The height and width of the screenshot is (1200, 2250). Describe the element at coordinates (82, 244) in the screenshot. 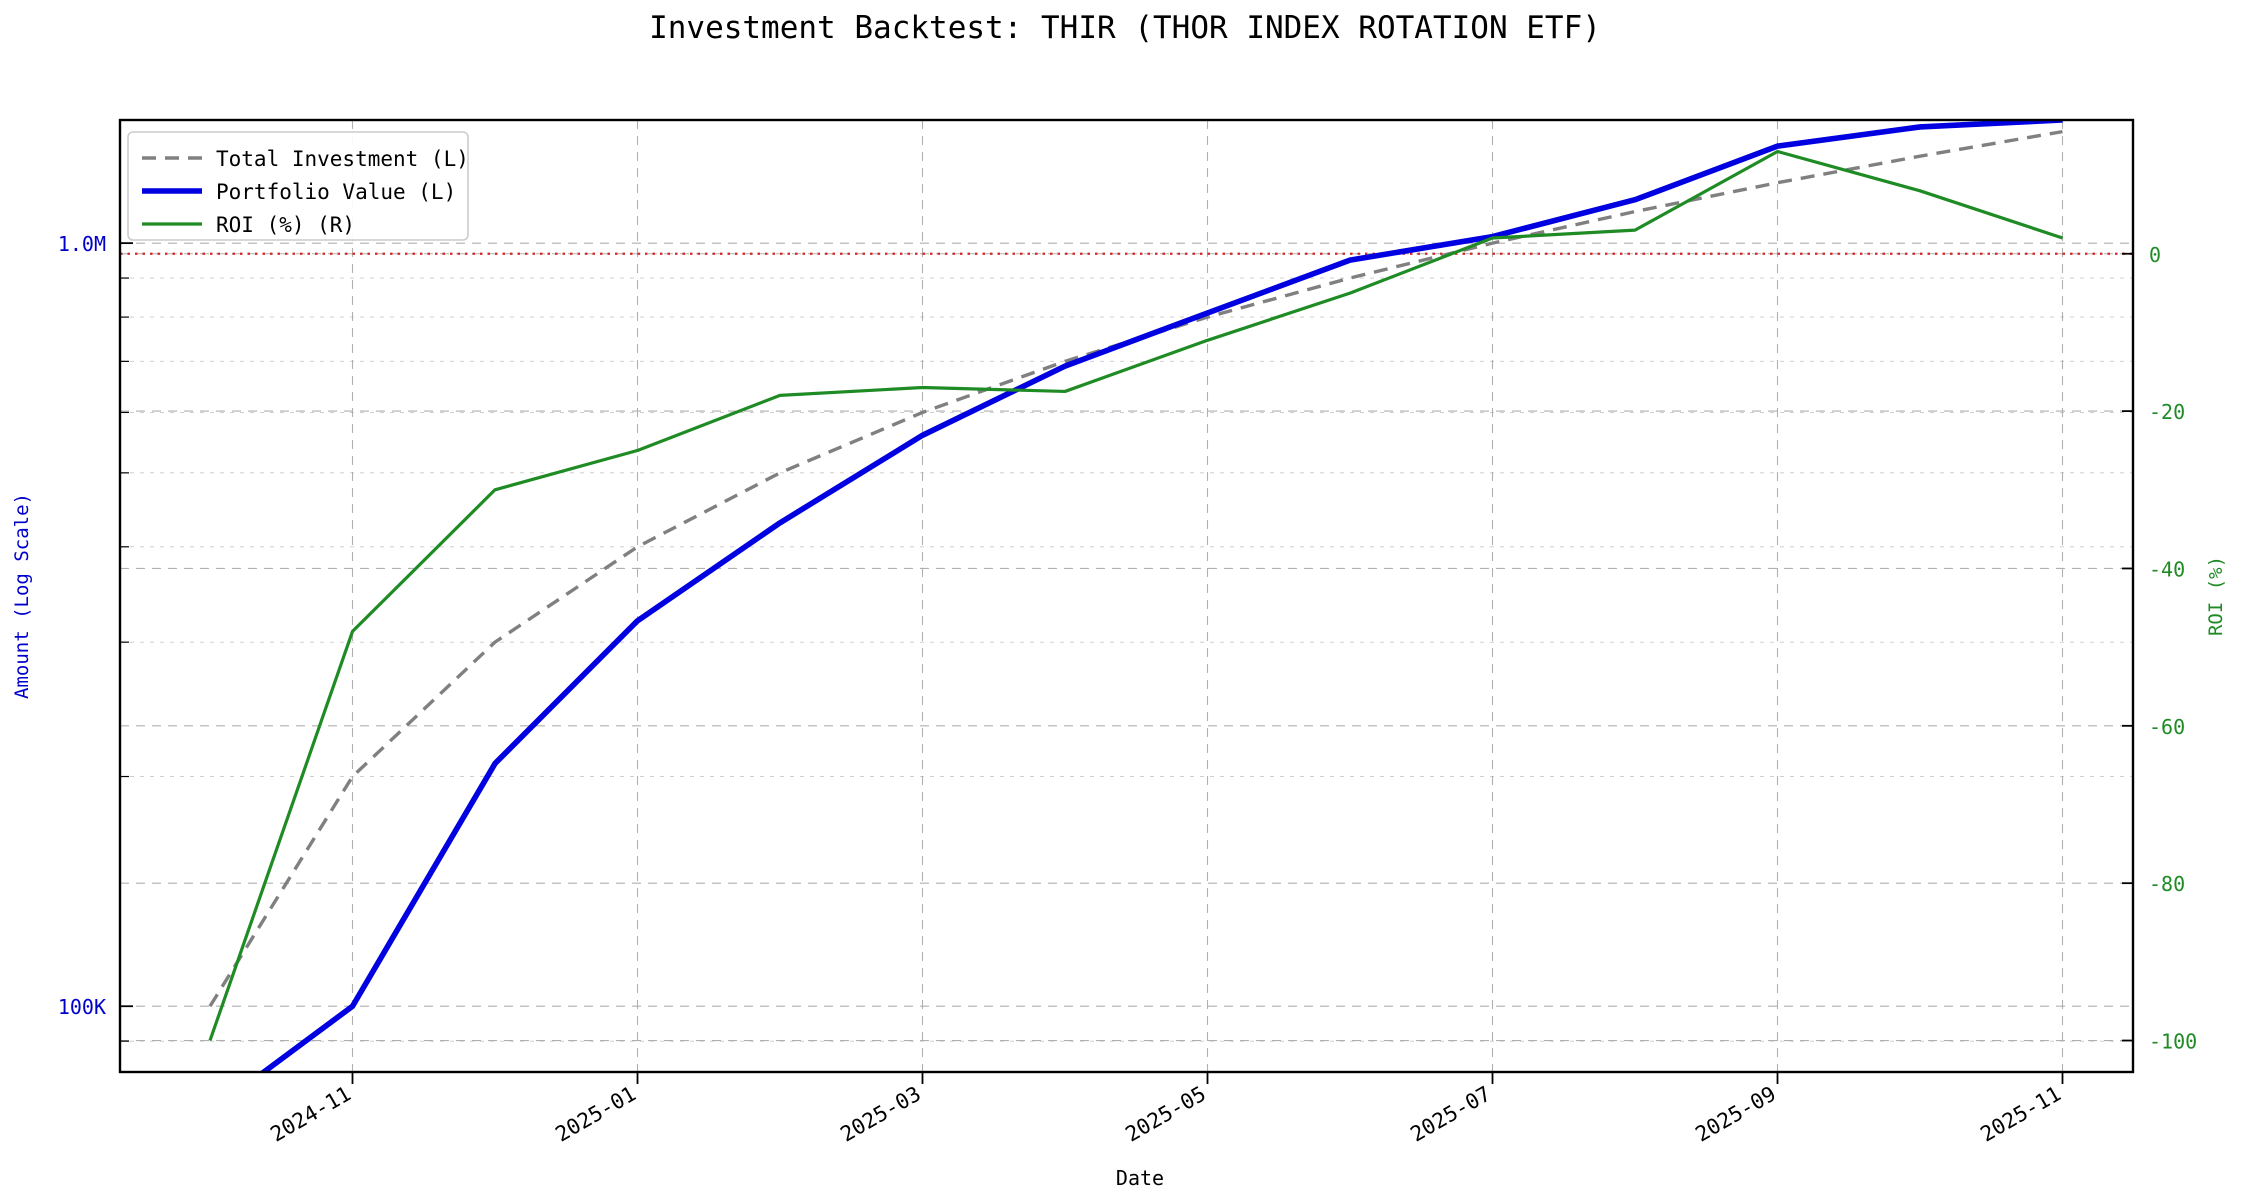

I see `y-axis-left-tick-label: 1.0M` at that location.